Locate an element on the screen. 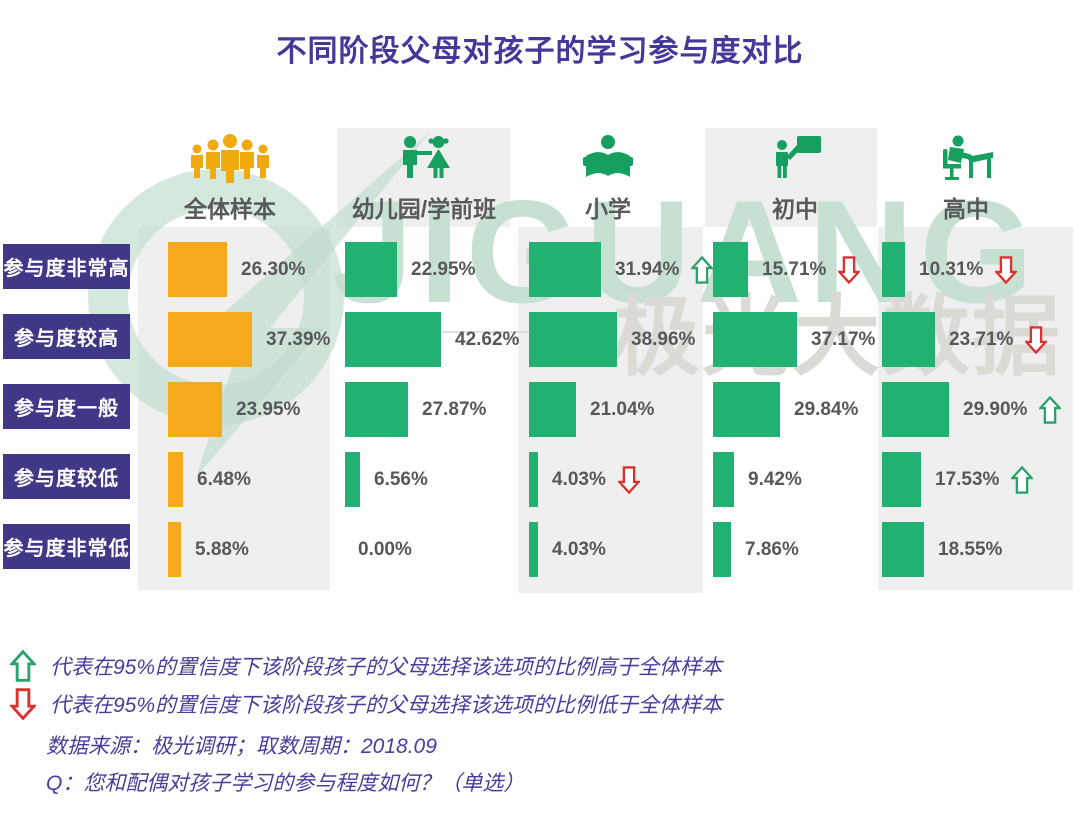 This screenshot has width=1080, height=820. bar-cell-col1-row3: 23.95% is located at coordinates (234, 409).